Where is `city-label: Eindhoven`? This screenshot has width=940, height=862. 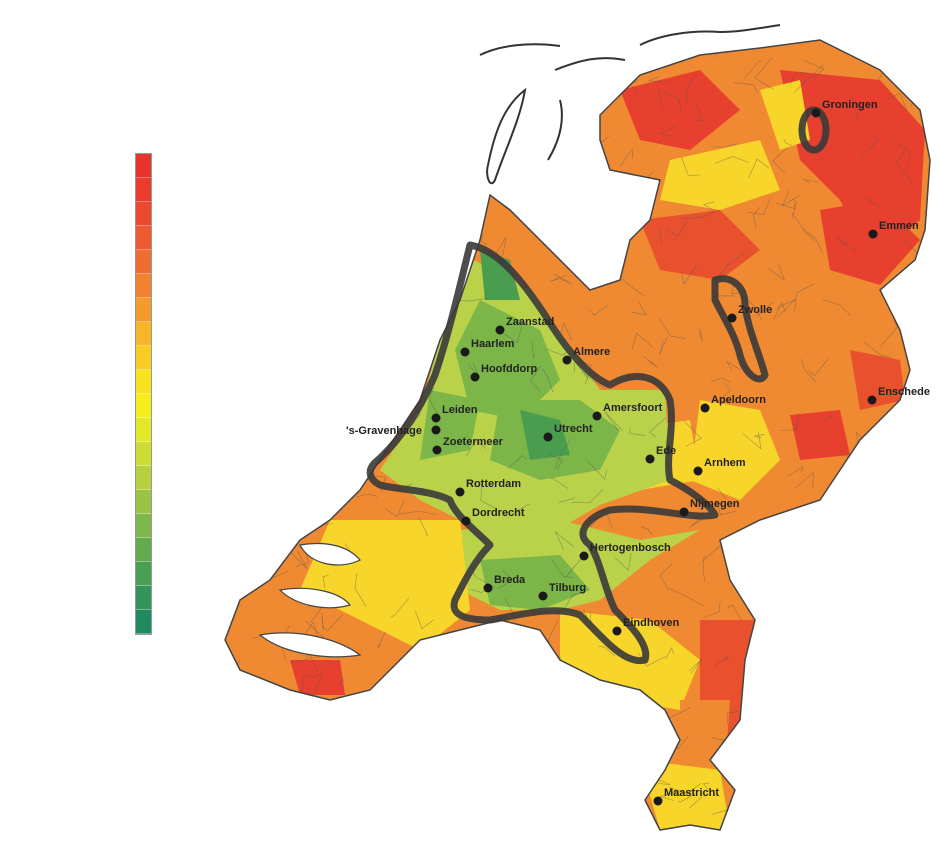
city-label: Eindhoven is located at coordinates (651, 623).